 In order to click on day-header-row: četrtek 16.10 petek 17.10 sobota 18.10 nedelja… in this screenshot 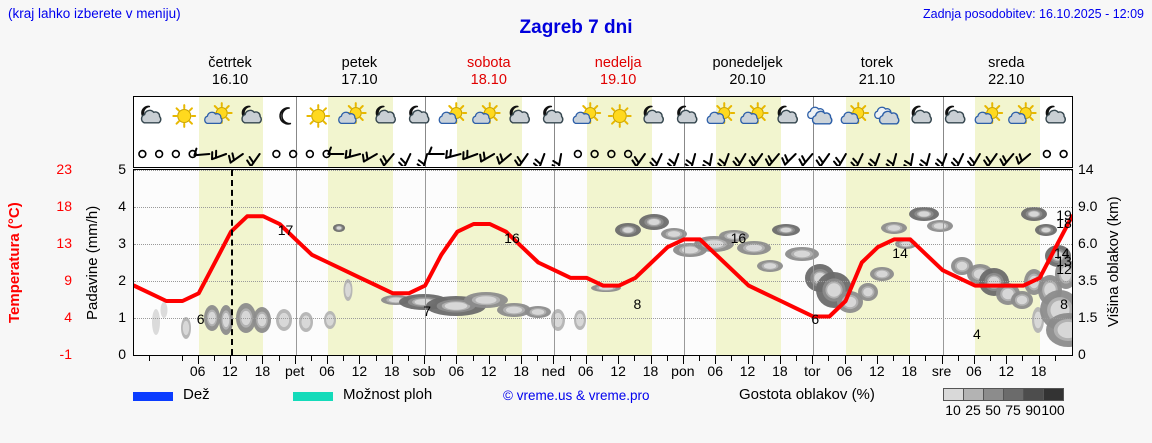, I will do `click(603, 72)`.